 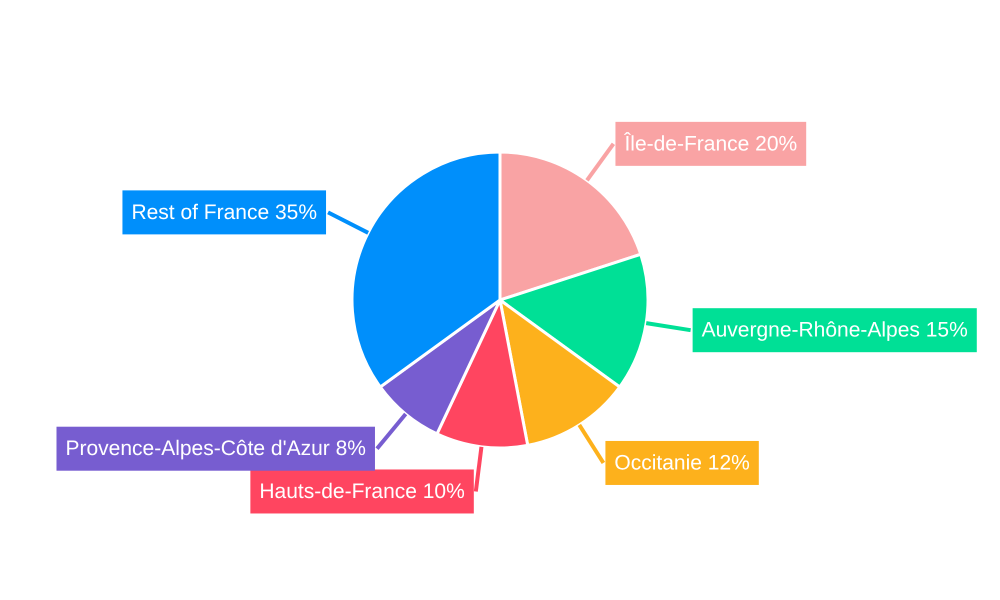 I want to click on slice-label: Hauts-de-France 10%, so click(x=362, y=491).